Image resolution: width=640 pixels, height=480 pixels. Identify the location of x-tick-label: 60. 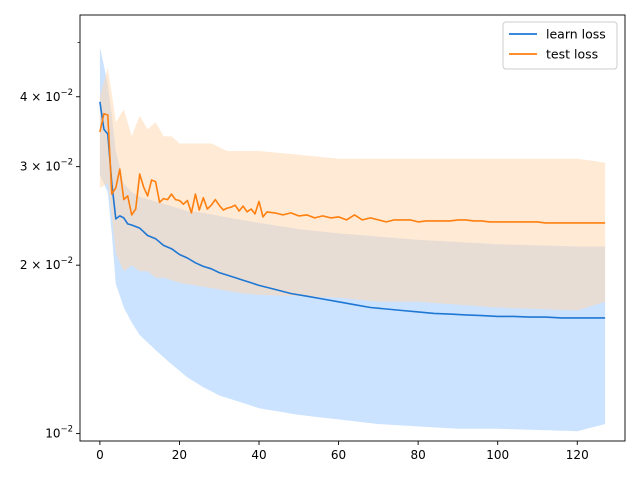
(338, 455).